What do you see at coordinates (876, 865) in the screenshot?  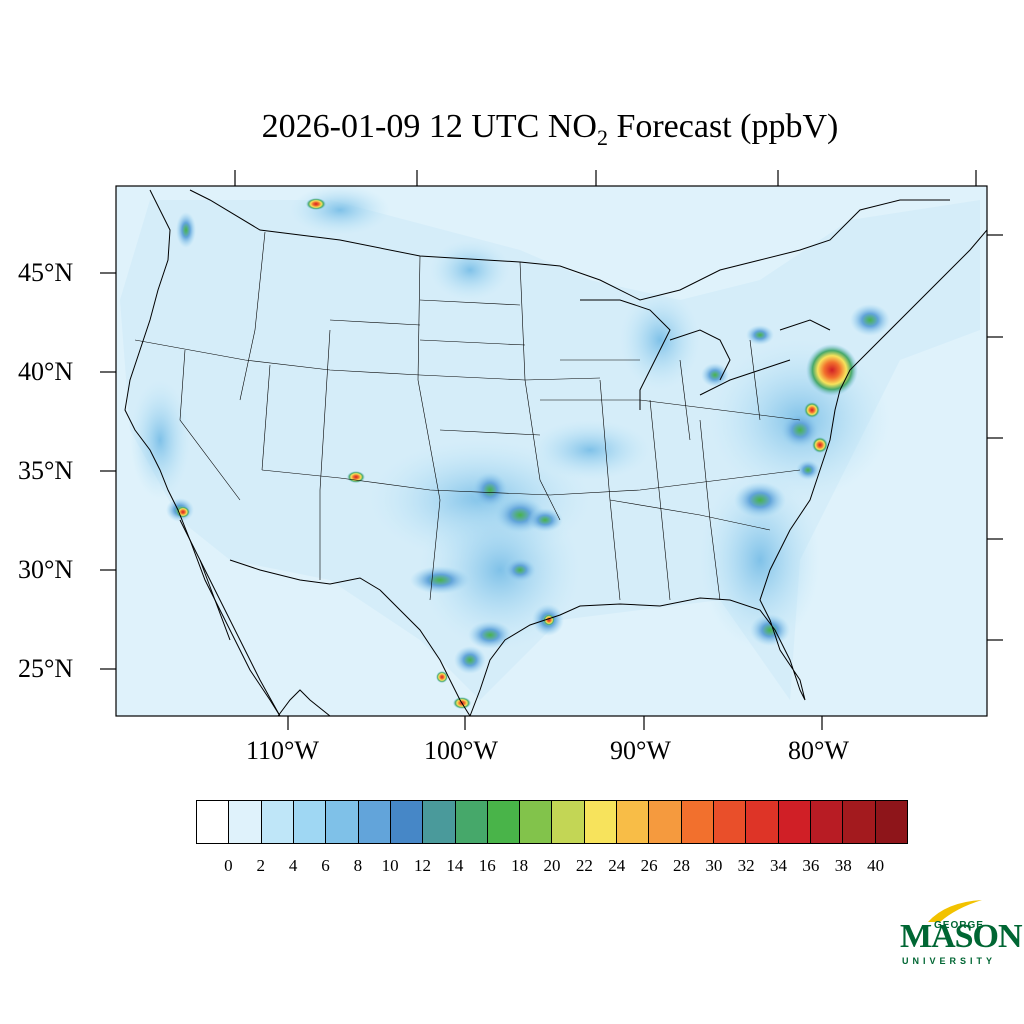 I see `colorbar-tick-label: 40` at bounding box center [876, 865].